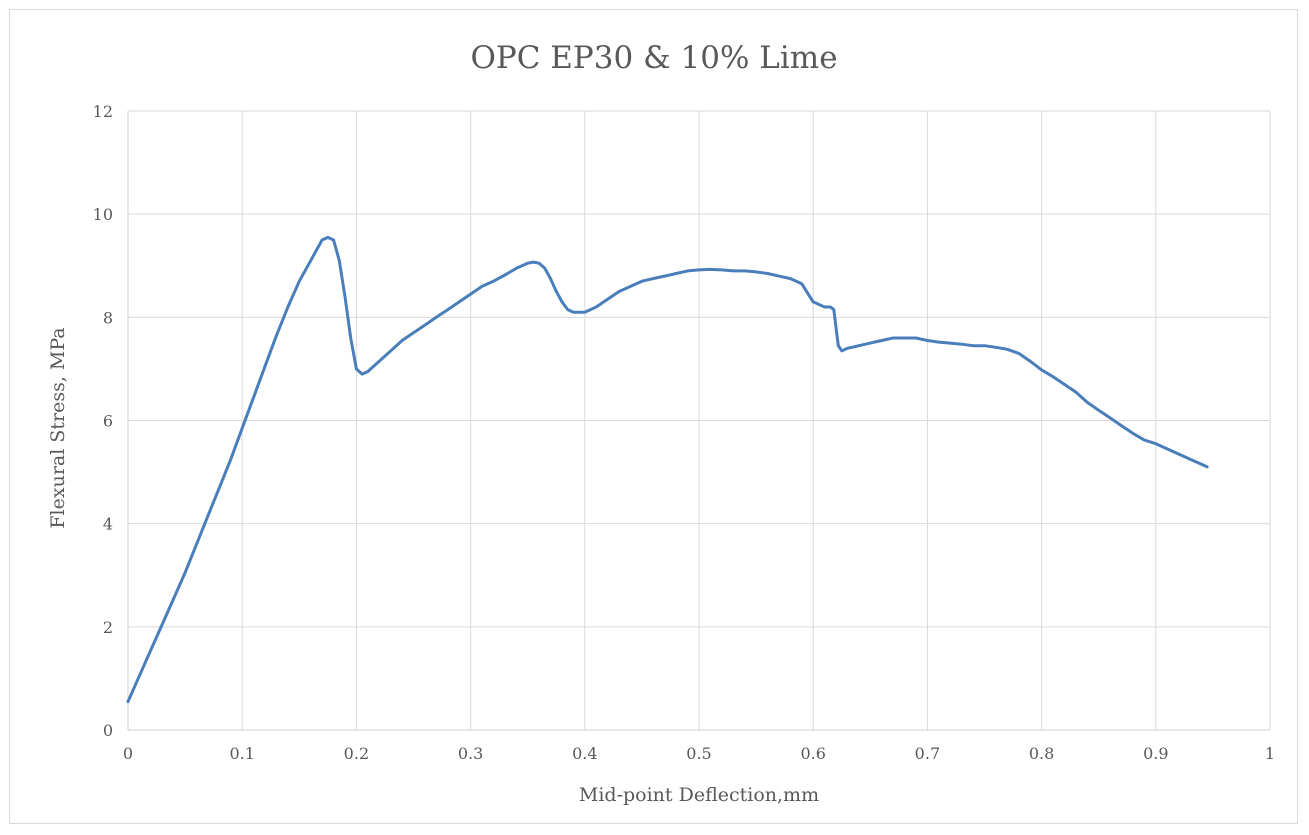 This screenshot has height=835, width=1309. Describe the element at coordinates (356, 753) in the screenshot. I see `x-tick-label: 0.2` at that location.